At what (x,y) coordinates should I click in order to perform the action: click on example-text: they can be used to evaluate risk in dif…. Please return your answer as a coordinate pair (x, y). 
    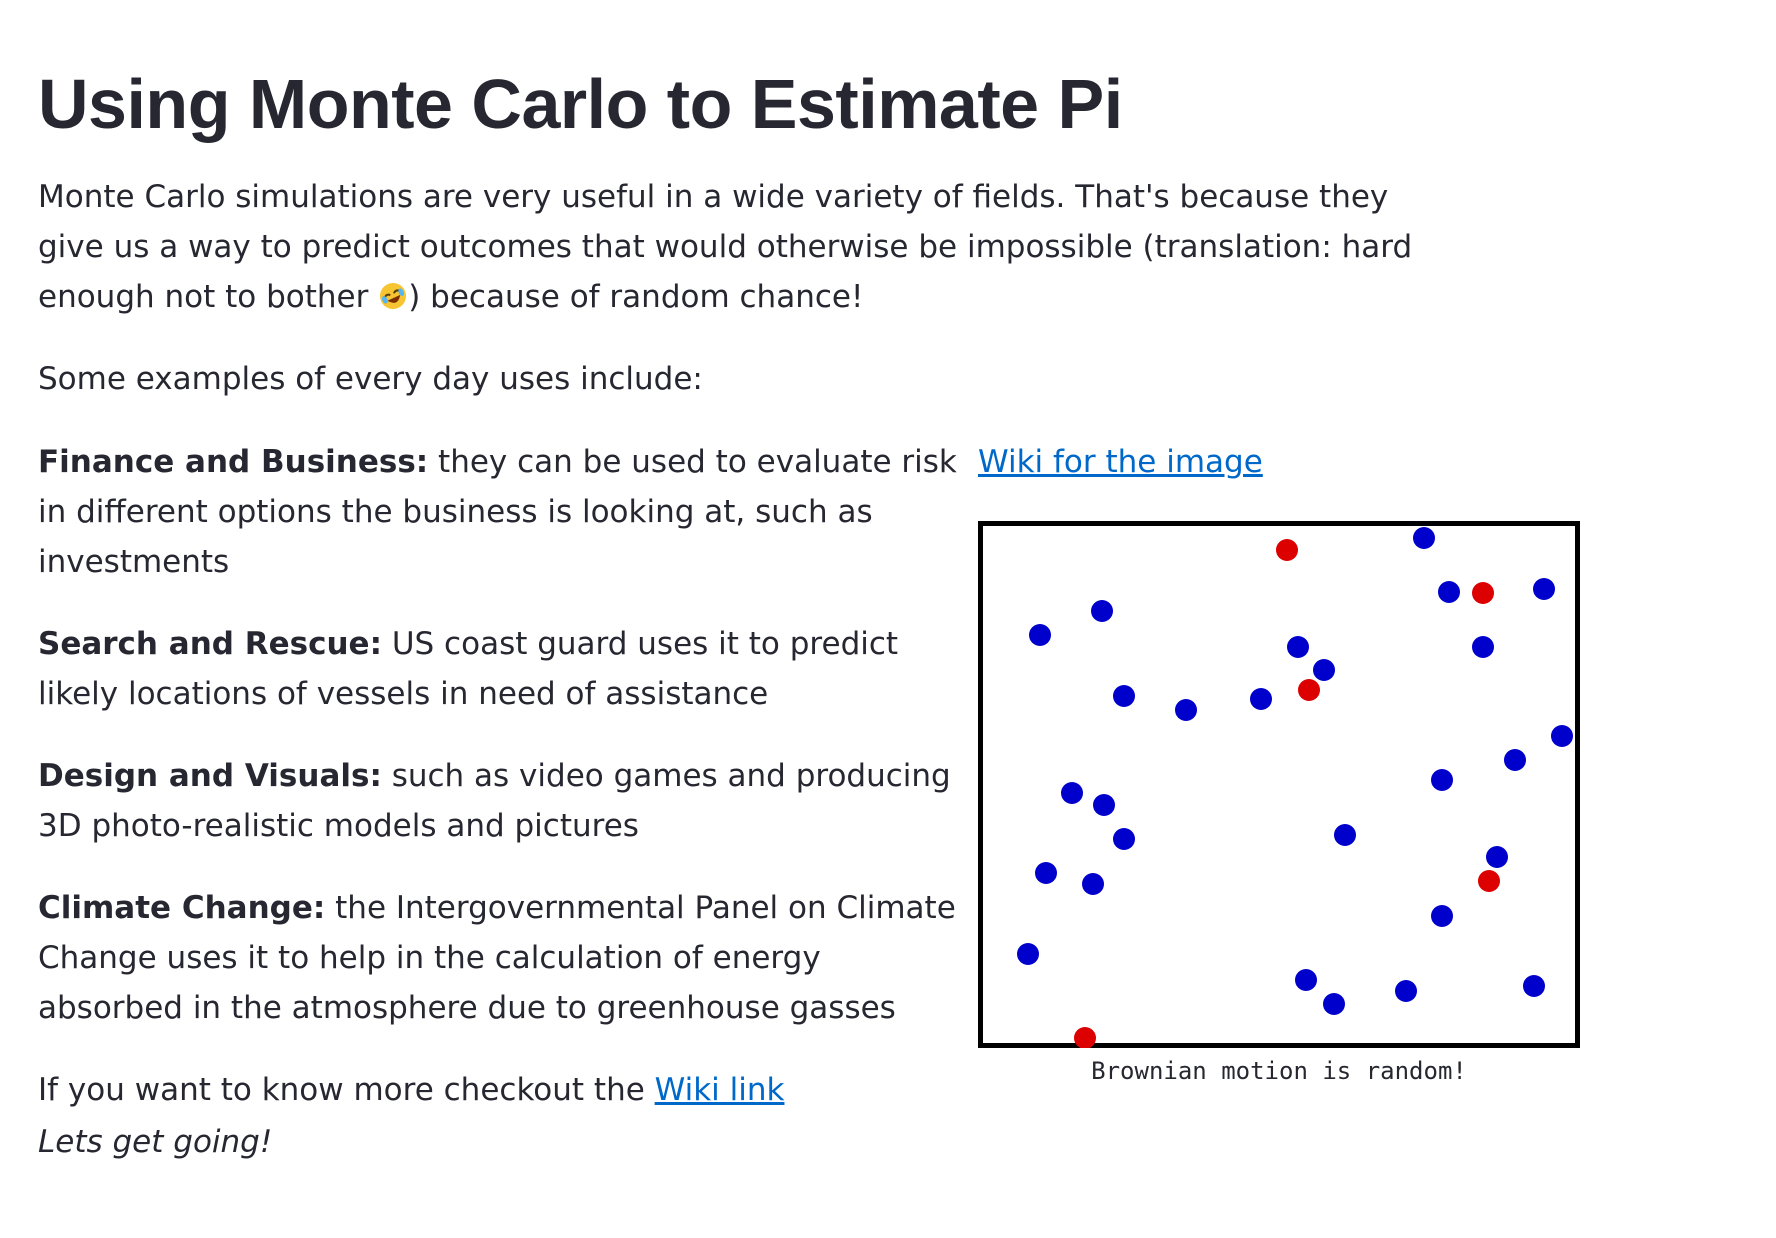
    Looking at the image, I should click on (497, 512).